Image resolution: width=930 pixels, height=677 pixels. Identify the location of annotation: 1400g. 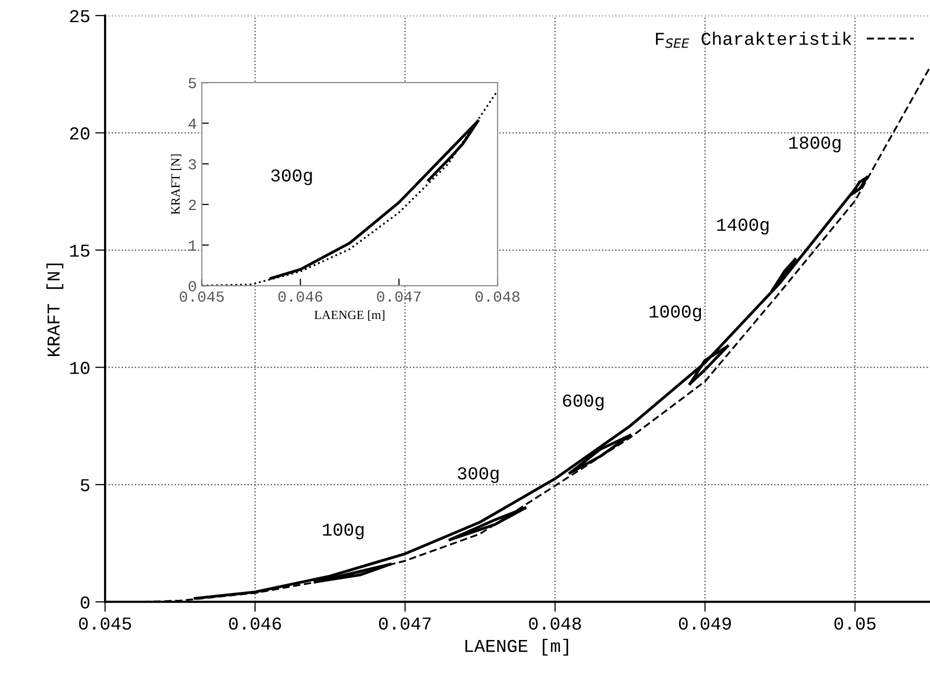
(742, 226).